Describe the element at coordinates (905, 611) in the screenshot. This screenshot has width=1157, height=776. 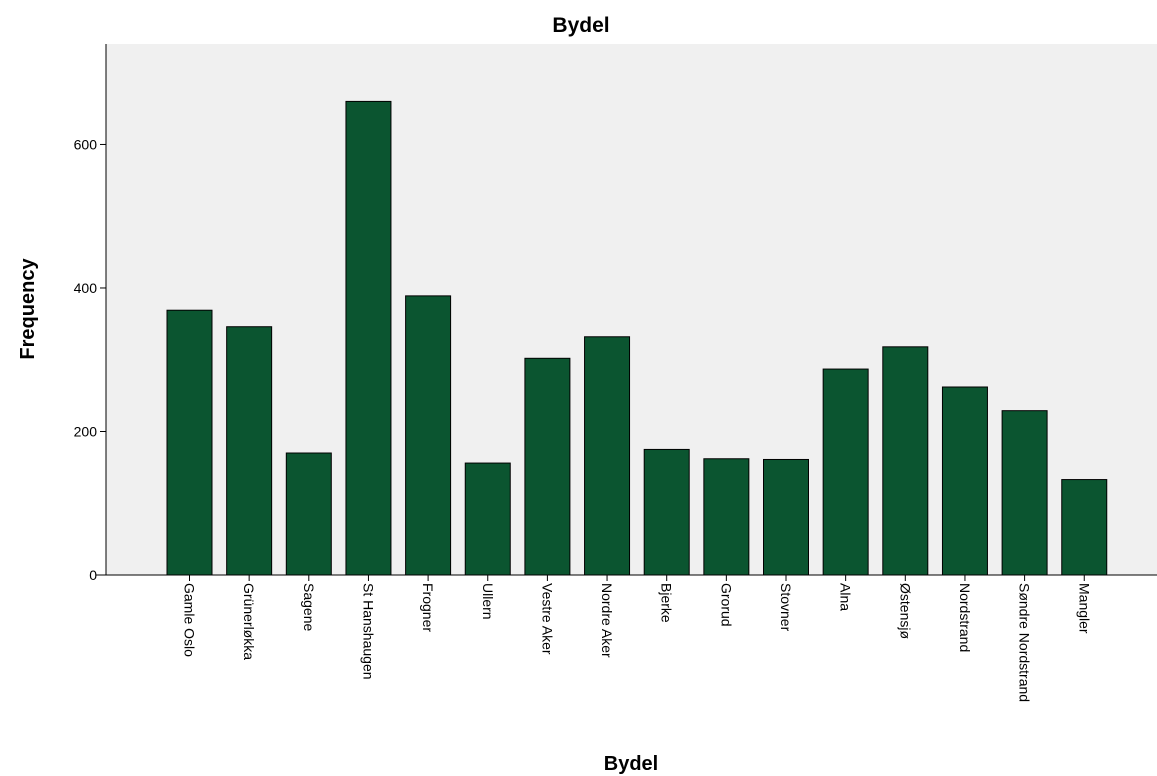
I see `x-tick-label: Østensjø` at that location.